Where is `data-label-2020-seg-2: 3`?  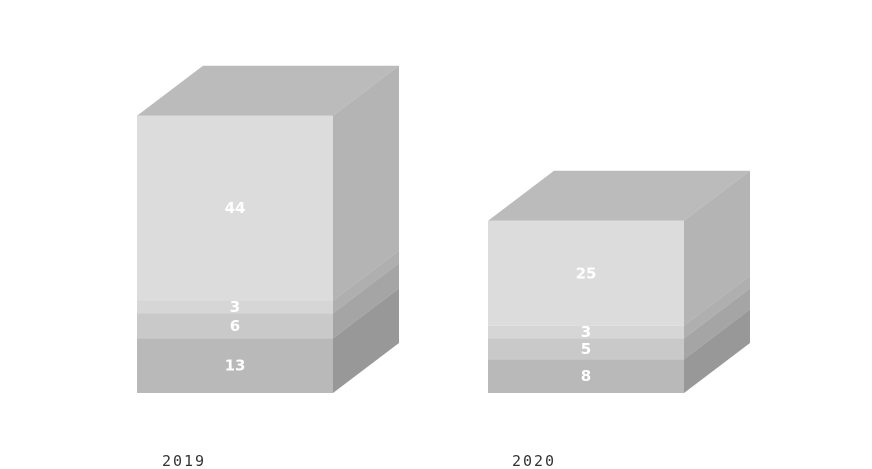 data-label-2020-seg-2: 3 is located at coordinates (586, 332).